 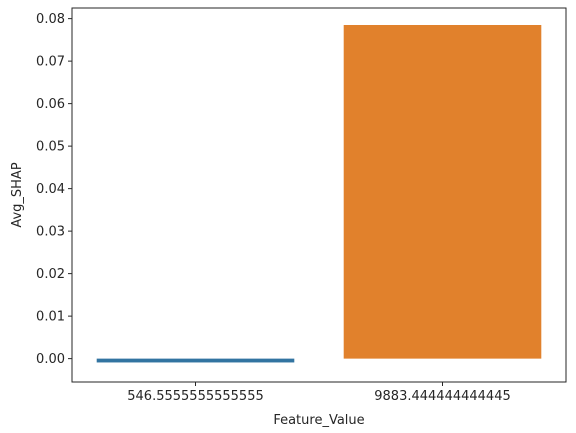 I want to click on y-tick-label: 0.05, so click(x=50, y=147).